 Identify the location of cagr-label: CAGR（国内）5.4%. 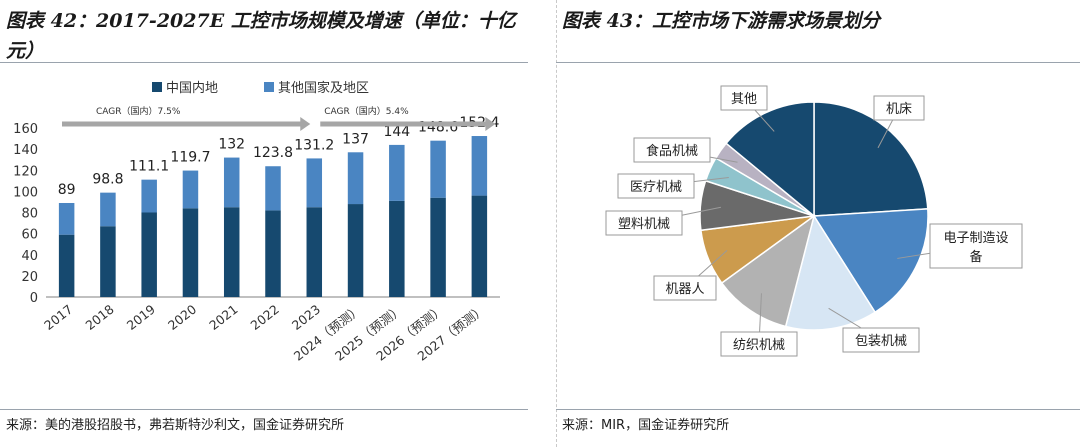
(366, 111).